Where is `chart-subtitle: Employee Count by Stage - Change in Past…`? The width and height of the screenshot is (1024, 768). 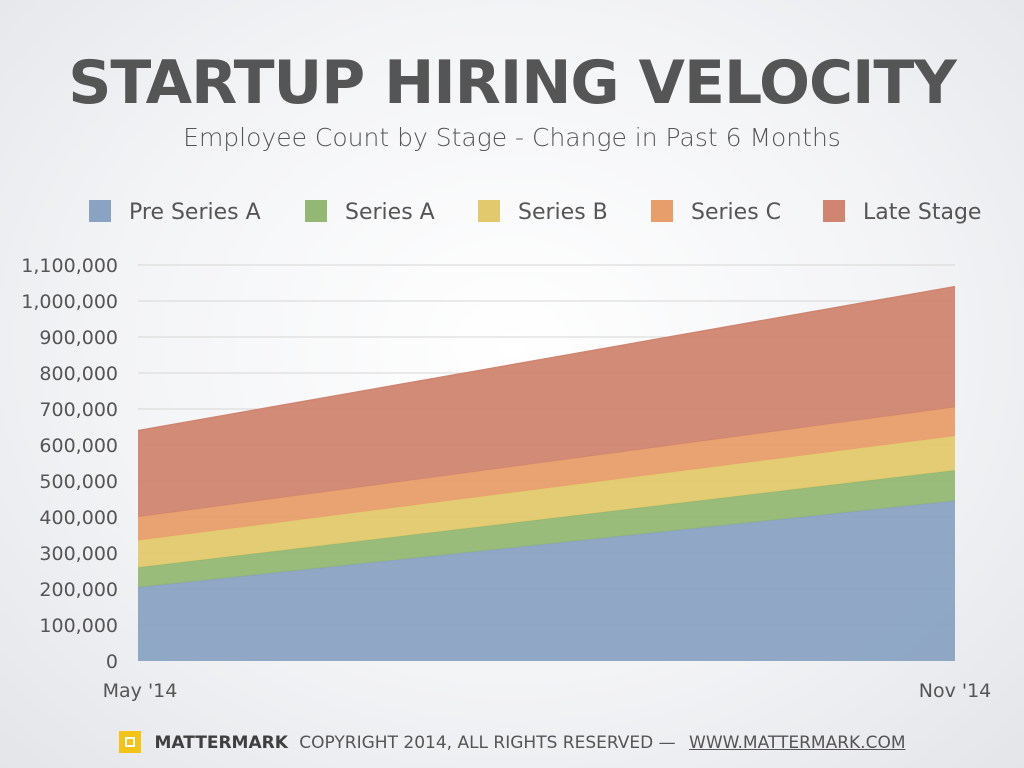
chart-subtitle: Employee Count by Stage - Change in Past… is located at coordinates (512, 137).